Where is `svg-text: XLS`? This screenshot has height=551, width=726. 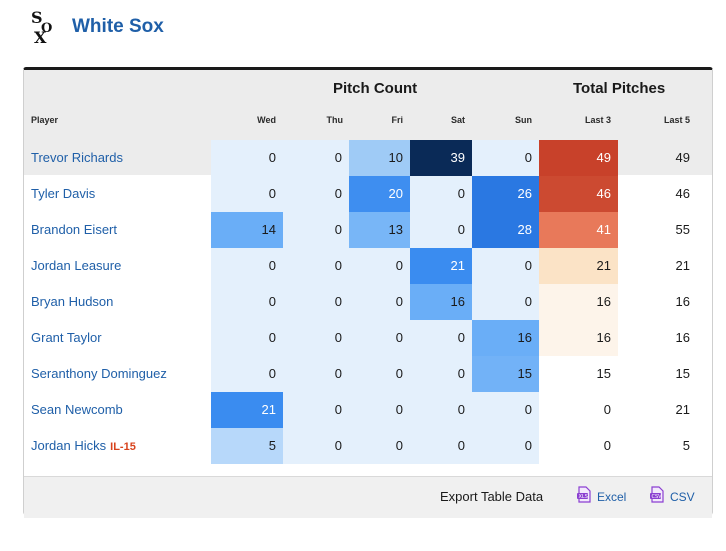
svg-text: XLS is located at coordinates (583, 497).